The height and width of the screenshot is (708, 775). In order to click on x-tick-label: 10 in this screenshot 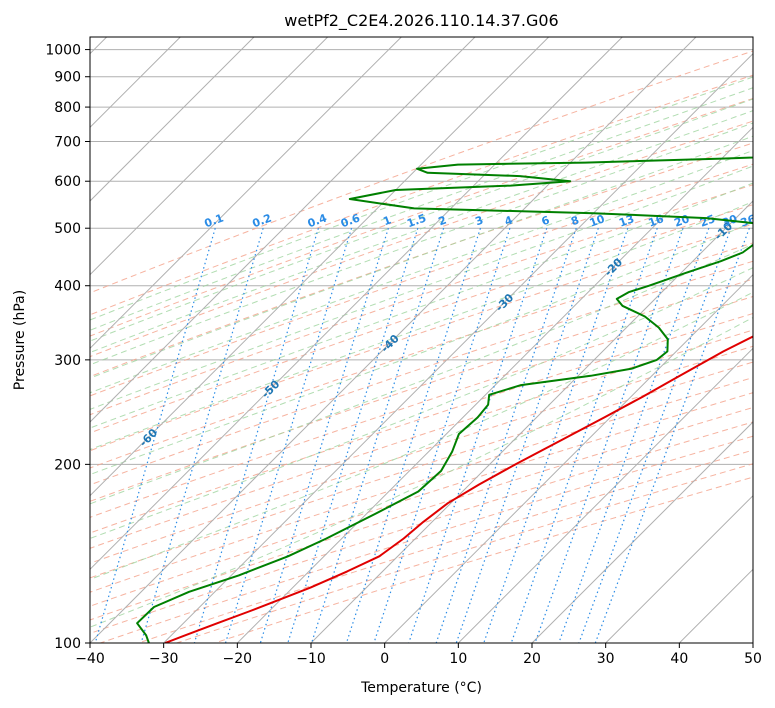, I will do `click(458, 659)`.